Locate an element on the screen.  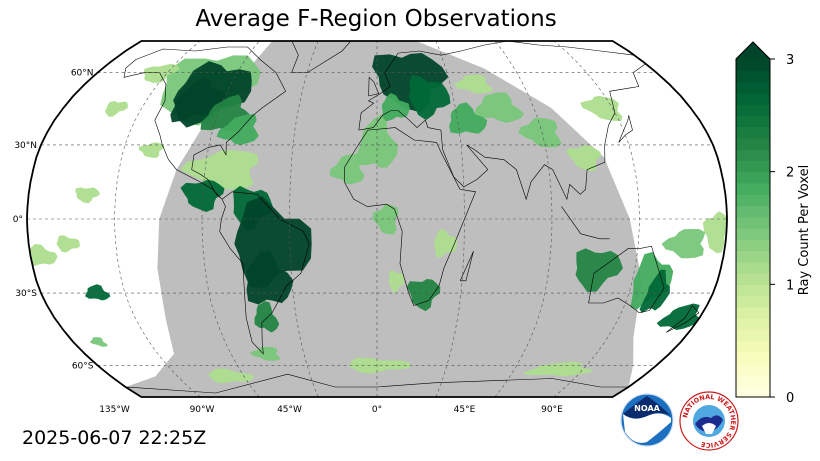
colorbar-label: Ray Count Per Voxel is located at coordinates (804, 230).